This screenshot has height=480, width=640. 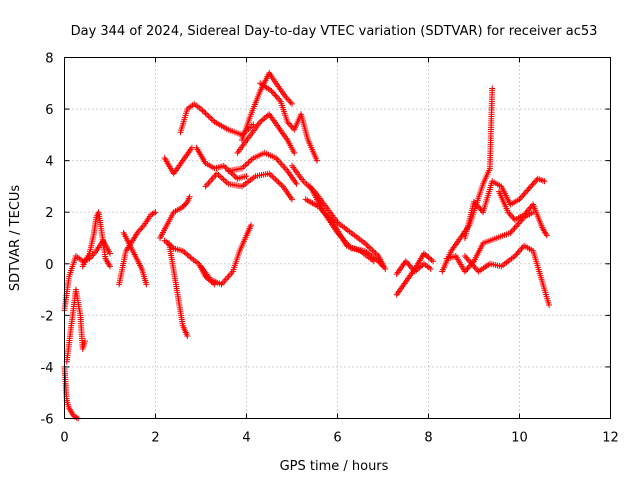 I want to click on x-axis-label: GPS time / hours, so click(x=334, y=466).